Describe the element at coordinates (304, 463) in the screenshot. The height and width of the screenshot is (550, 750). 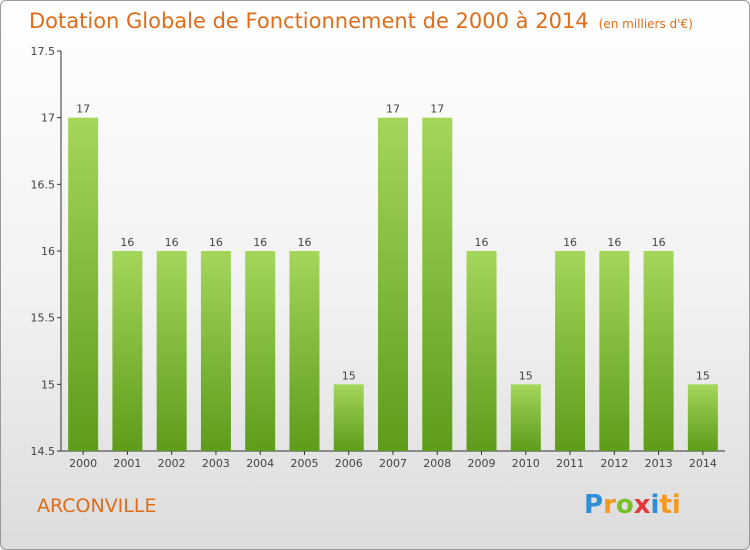
I see `x-tick-label: 2005` at that location.